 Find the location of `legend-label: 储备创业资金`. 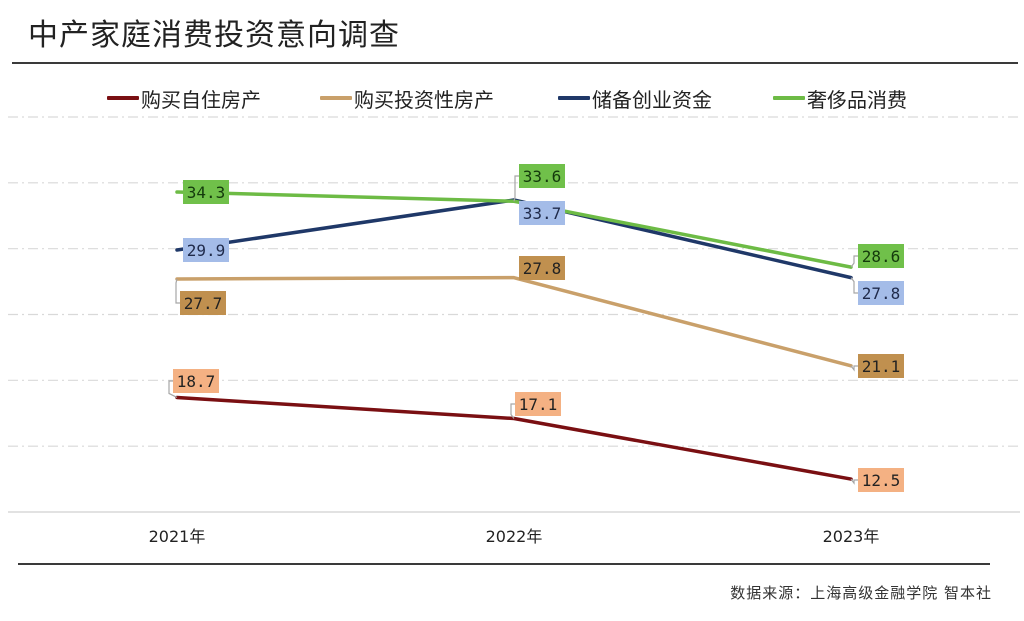

legend-label: 储备创业资金 is located at coordinates (652, 99).